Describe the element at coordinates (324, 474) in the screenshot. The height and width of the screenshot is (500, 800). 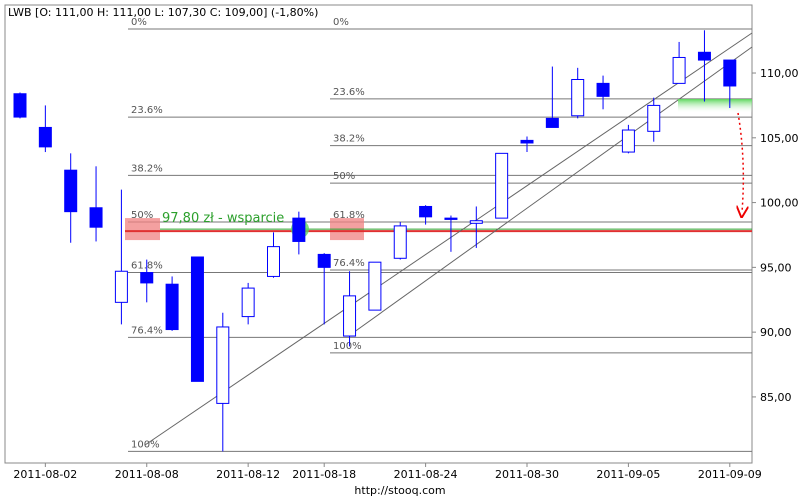
I see `x-tick-label: 2011-08-18` at that location.